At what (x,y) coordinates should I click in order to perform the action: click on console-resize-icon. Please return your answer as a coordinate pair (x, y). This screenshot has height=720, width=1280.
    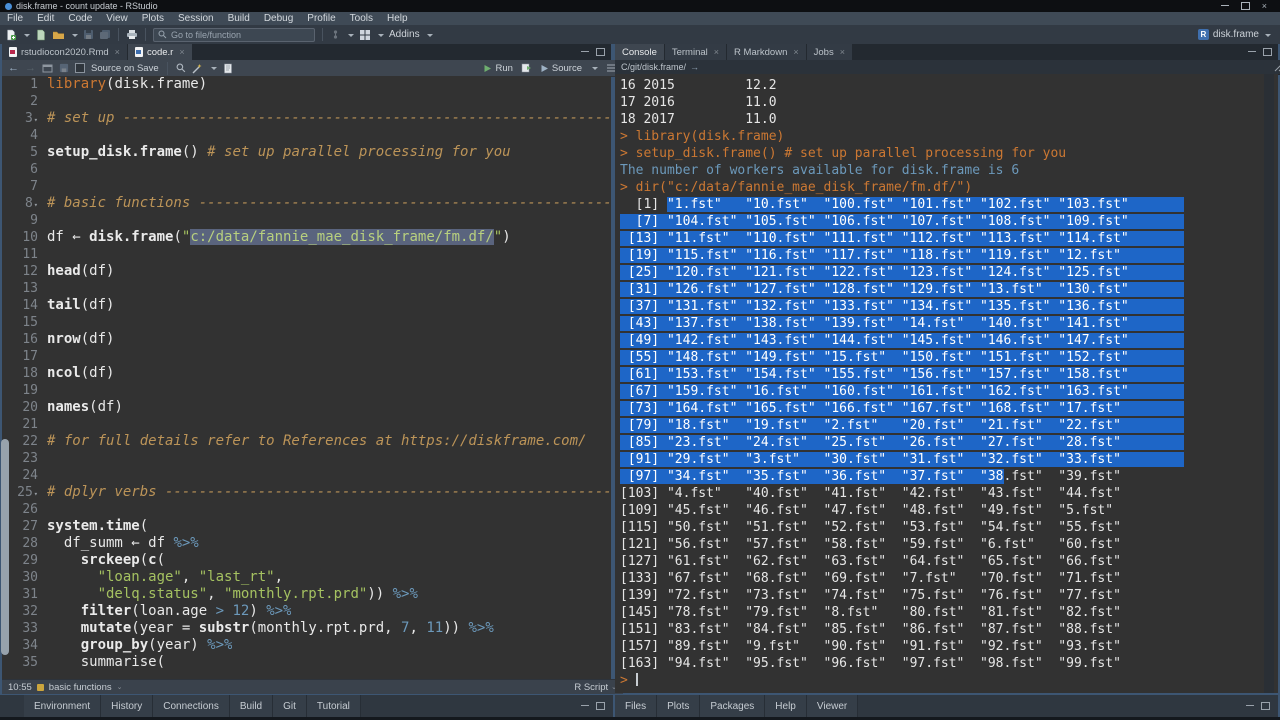
    Looking at the image, I should click on (1277, 67).